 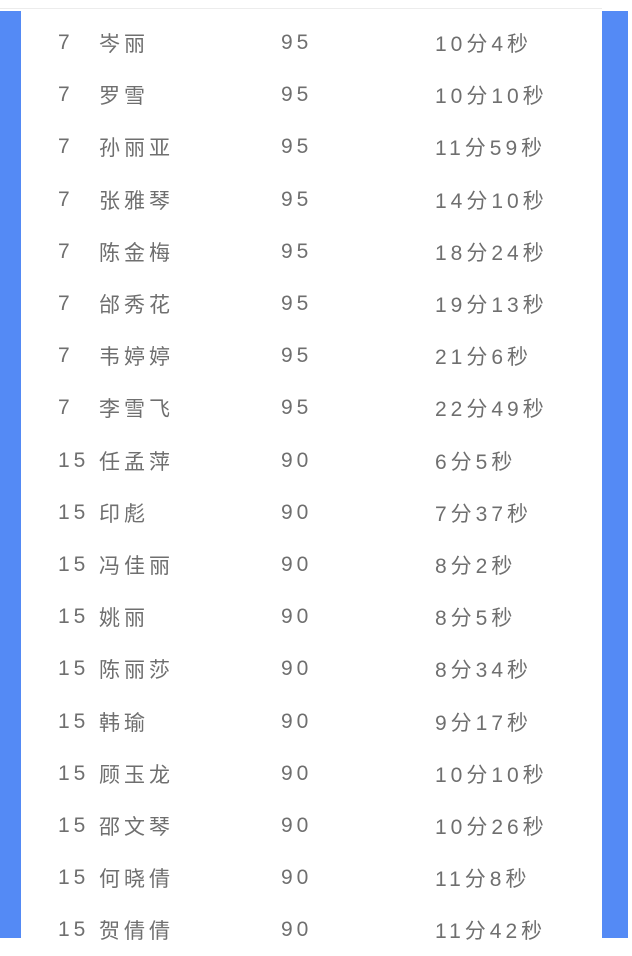 I want to click on time-cell: 11分42秒, so click(x=491, y=932).